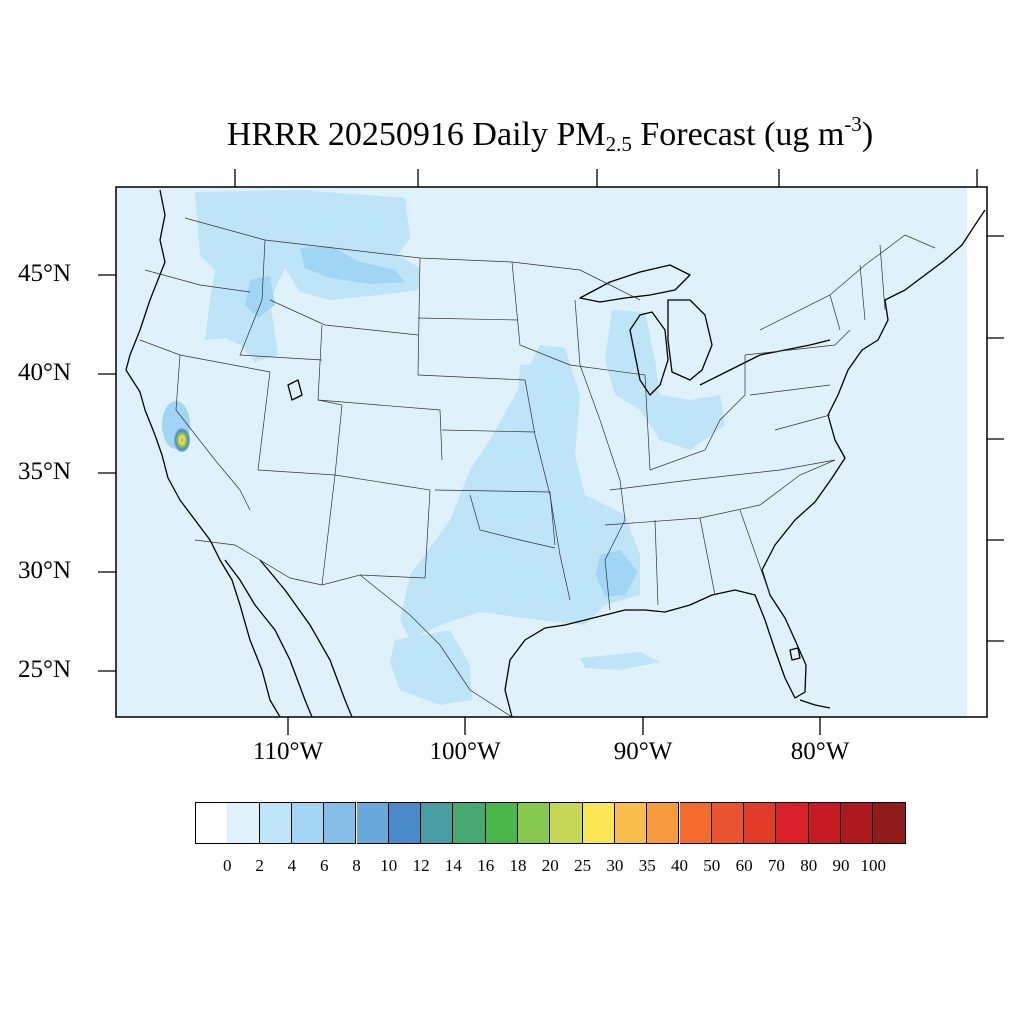 Image resolution: width=1024 pixels, height=1024 pixels. What do you see at coordinates (353, 628) in the screenshot?
I see `mexico-border` at bounding box center [353, 628].